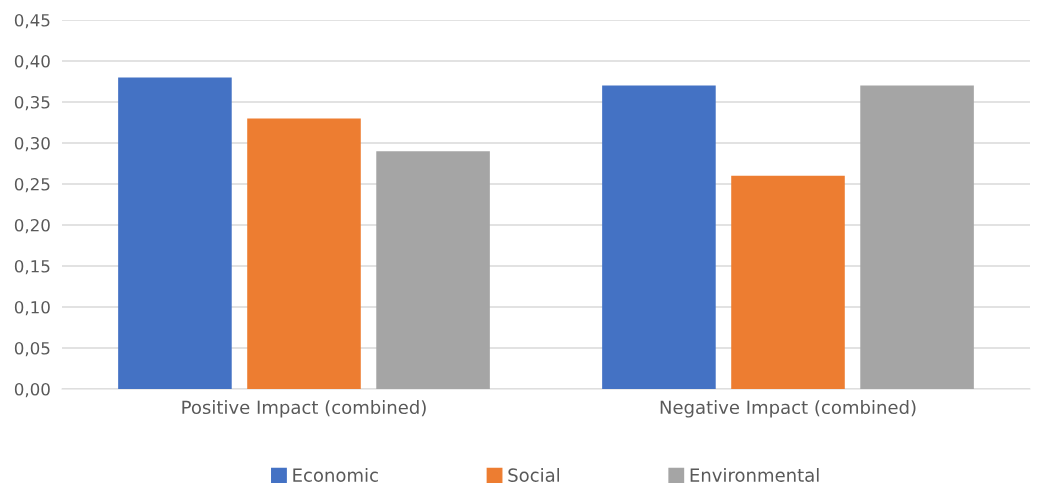 The width and height of the screenshot is (1037, 492). Describe the element at coordinates (788, 409) in the screenshot. I see `x-tick-label: Negative Impact (combined)` at that location.